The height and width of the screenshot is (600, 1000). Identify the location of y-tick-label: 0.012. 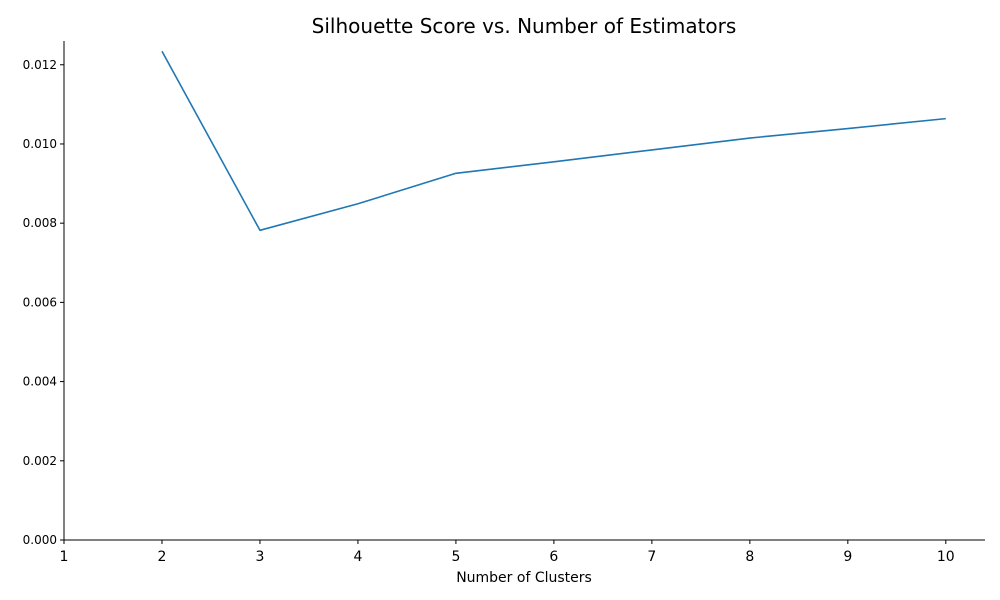
(40, 65).